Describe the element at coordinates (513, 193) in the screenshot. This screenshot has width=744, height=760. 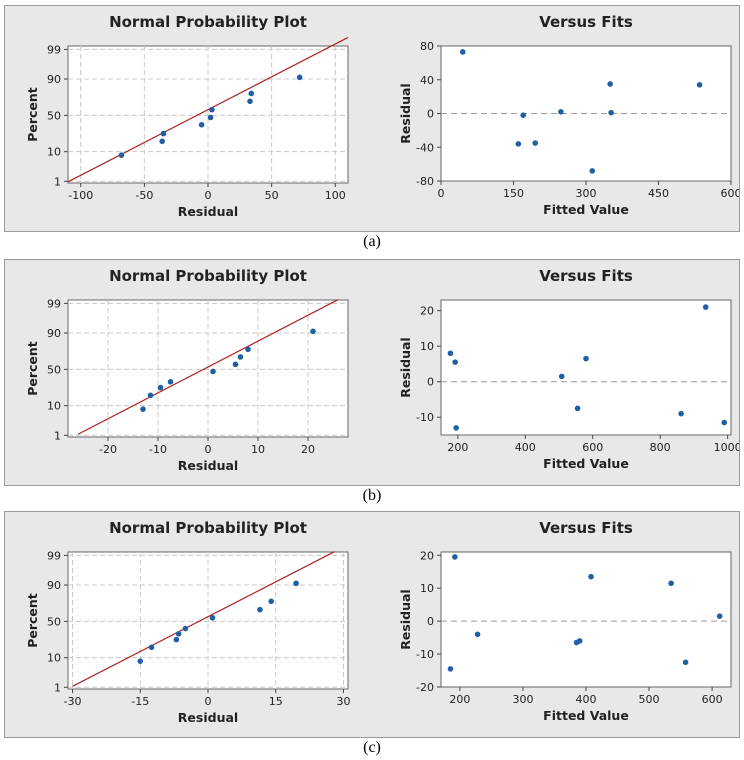
I see `x-tick-label-1: 150` at that location.